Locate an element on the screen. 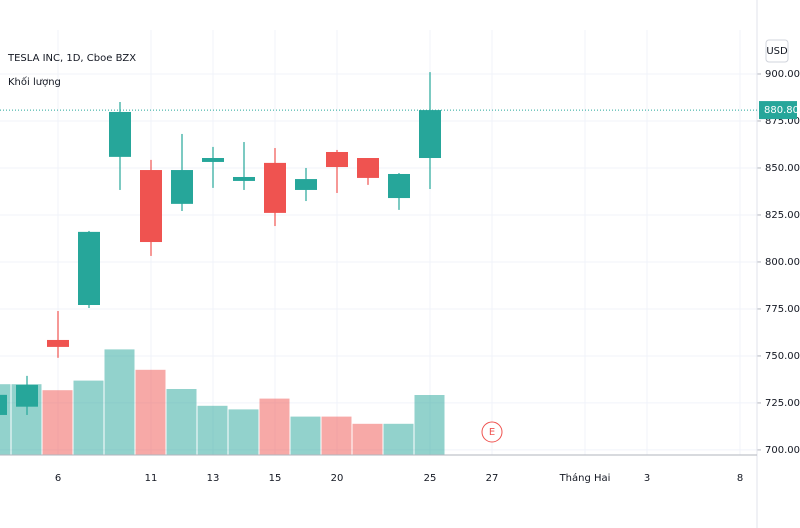 The width and height of the screenshot is (800, 528). x-tick-label: 11 is located at coordinates (151, 478).